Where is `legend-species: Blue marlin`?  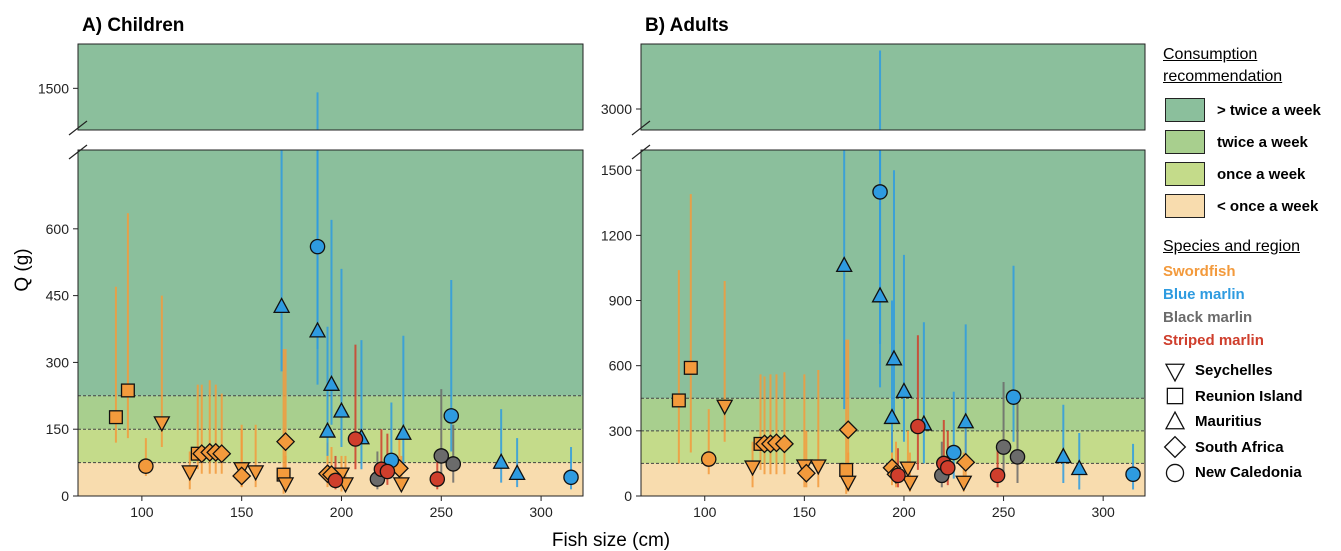 legend-species: Blue marlin is located at coordinates (1204, 294).